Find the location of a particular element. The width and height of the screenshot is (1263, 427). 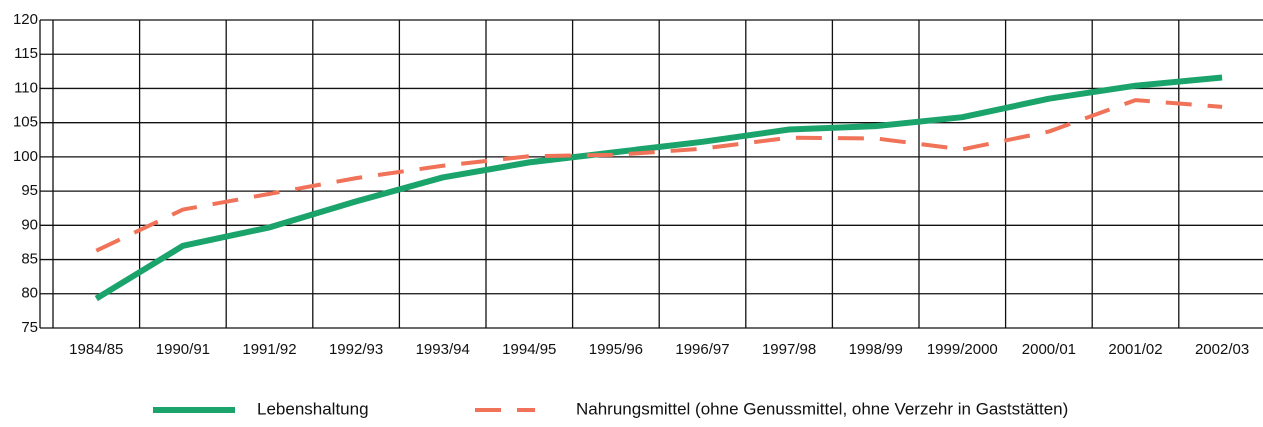

y-tick-label: 85 is located at coordinates (29, 259).